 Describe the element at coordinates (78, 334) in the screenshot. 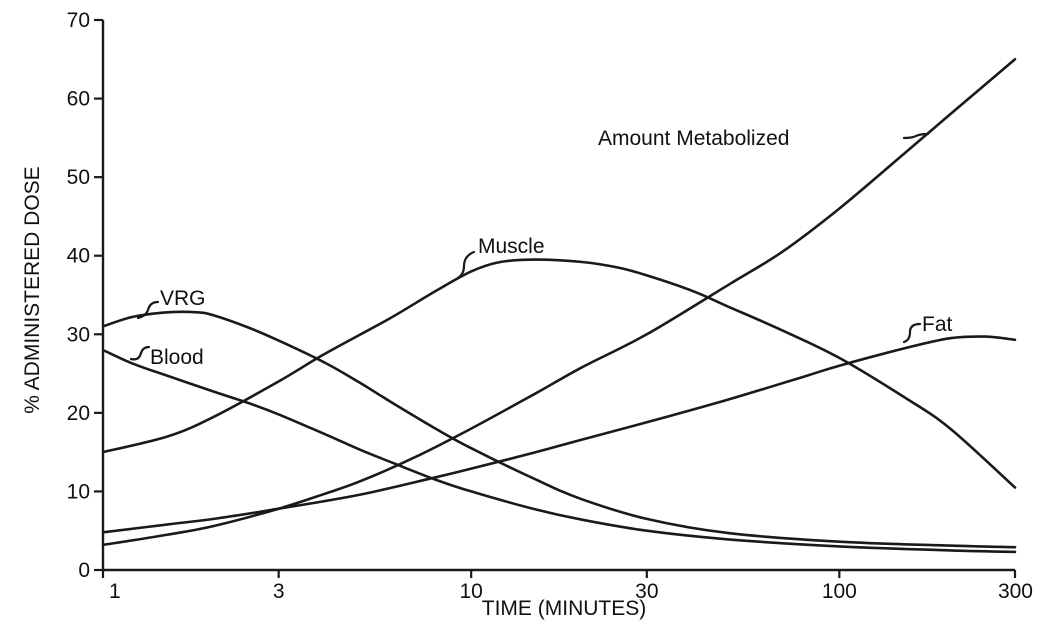

I see `y-tick-label: 30` at that location.